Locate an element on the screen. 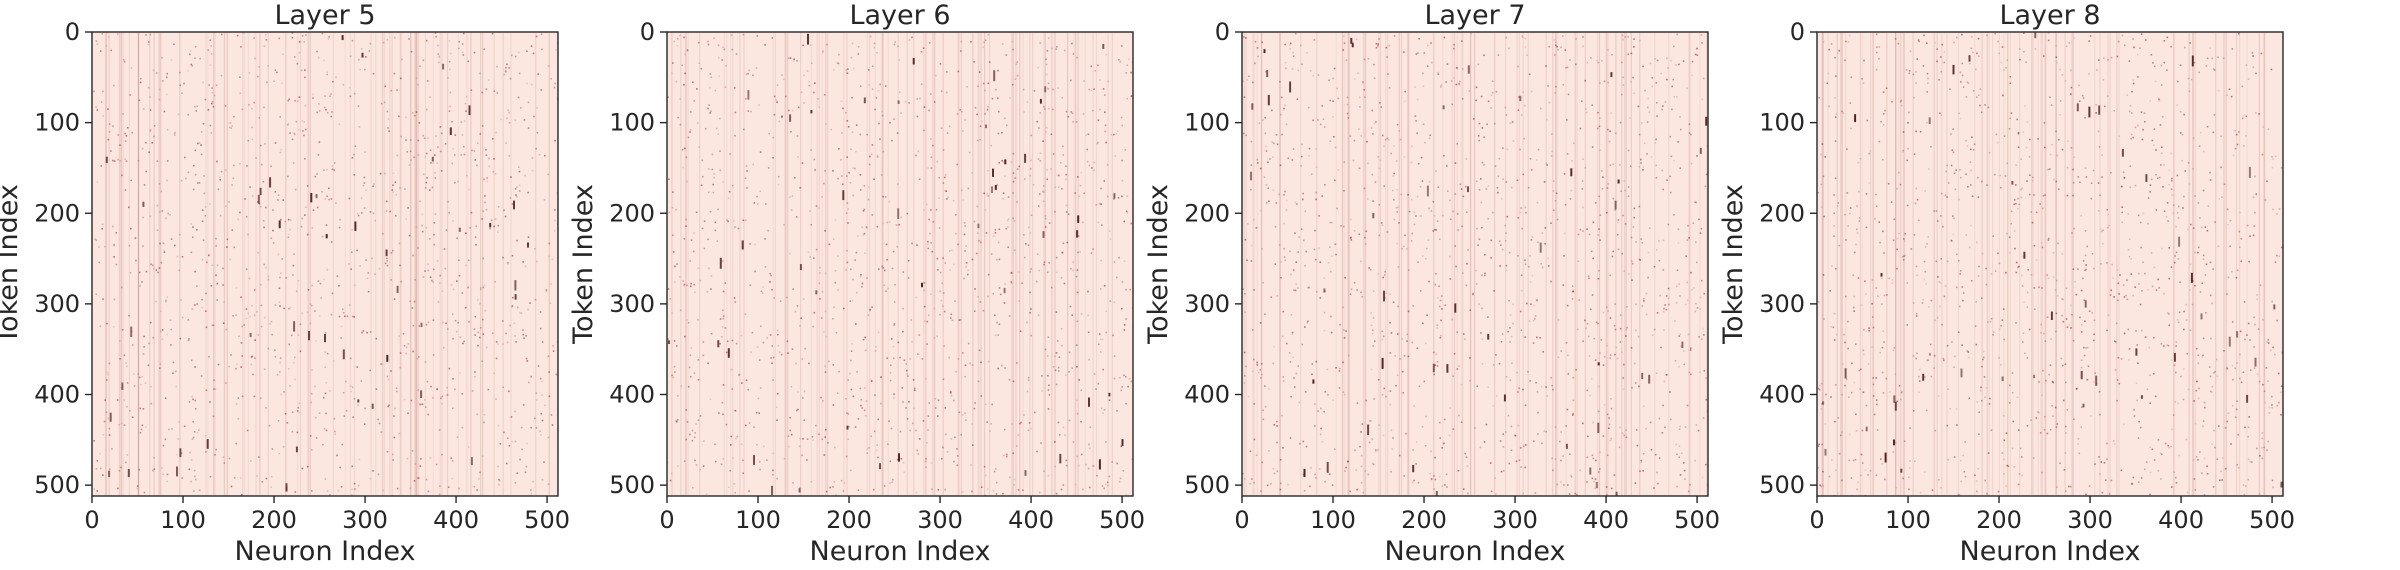  panel-title: Layer 8 is located at coordinates (2049, 15).